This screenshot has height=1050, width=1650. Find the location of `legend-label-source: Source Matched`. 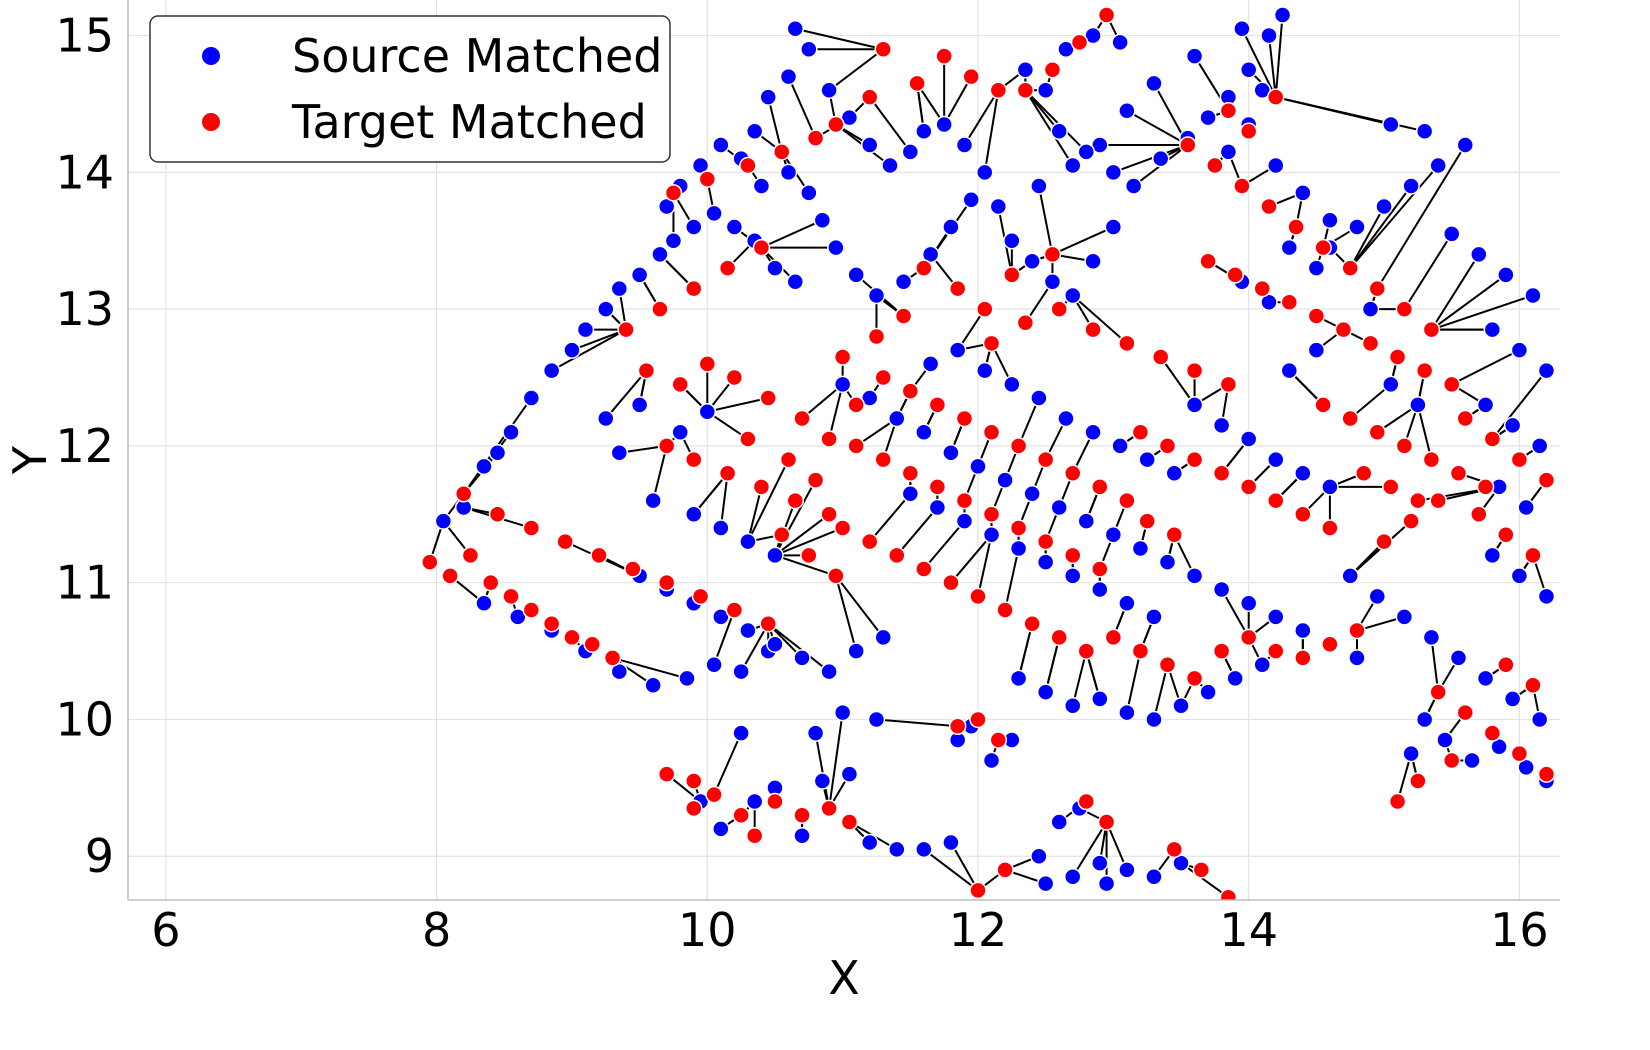

legend-label-source: Source Matched is located at coordinates (477, 56).